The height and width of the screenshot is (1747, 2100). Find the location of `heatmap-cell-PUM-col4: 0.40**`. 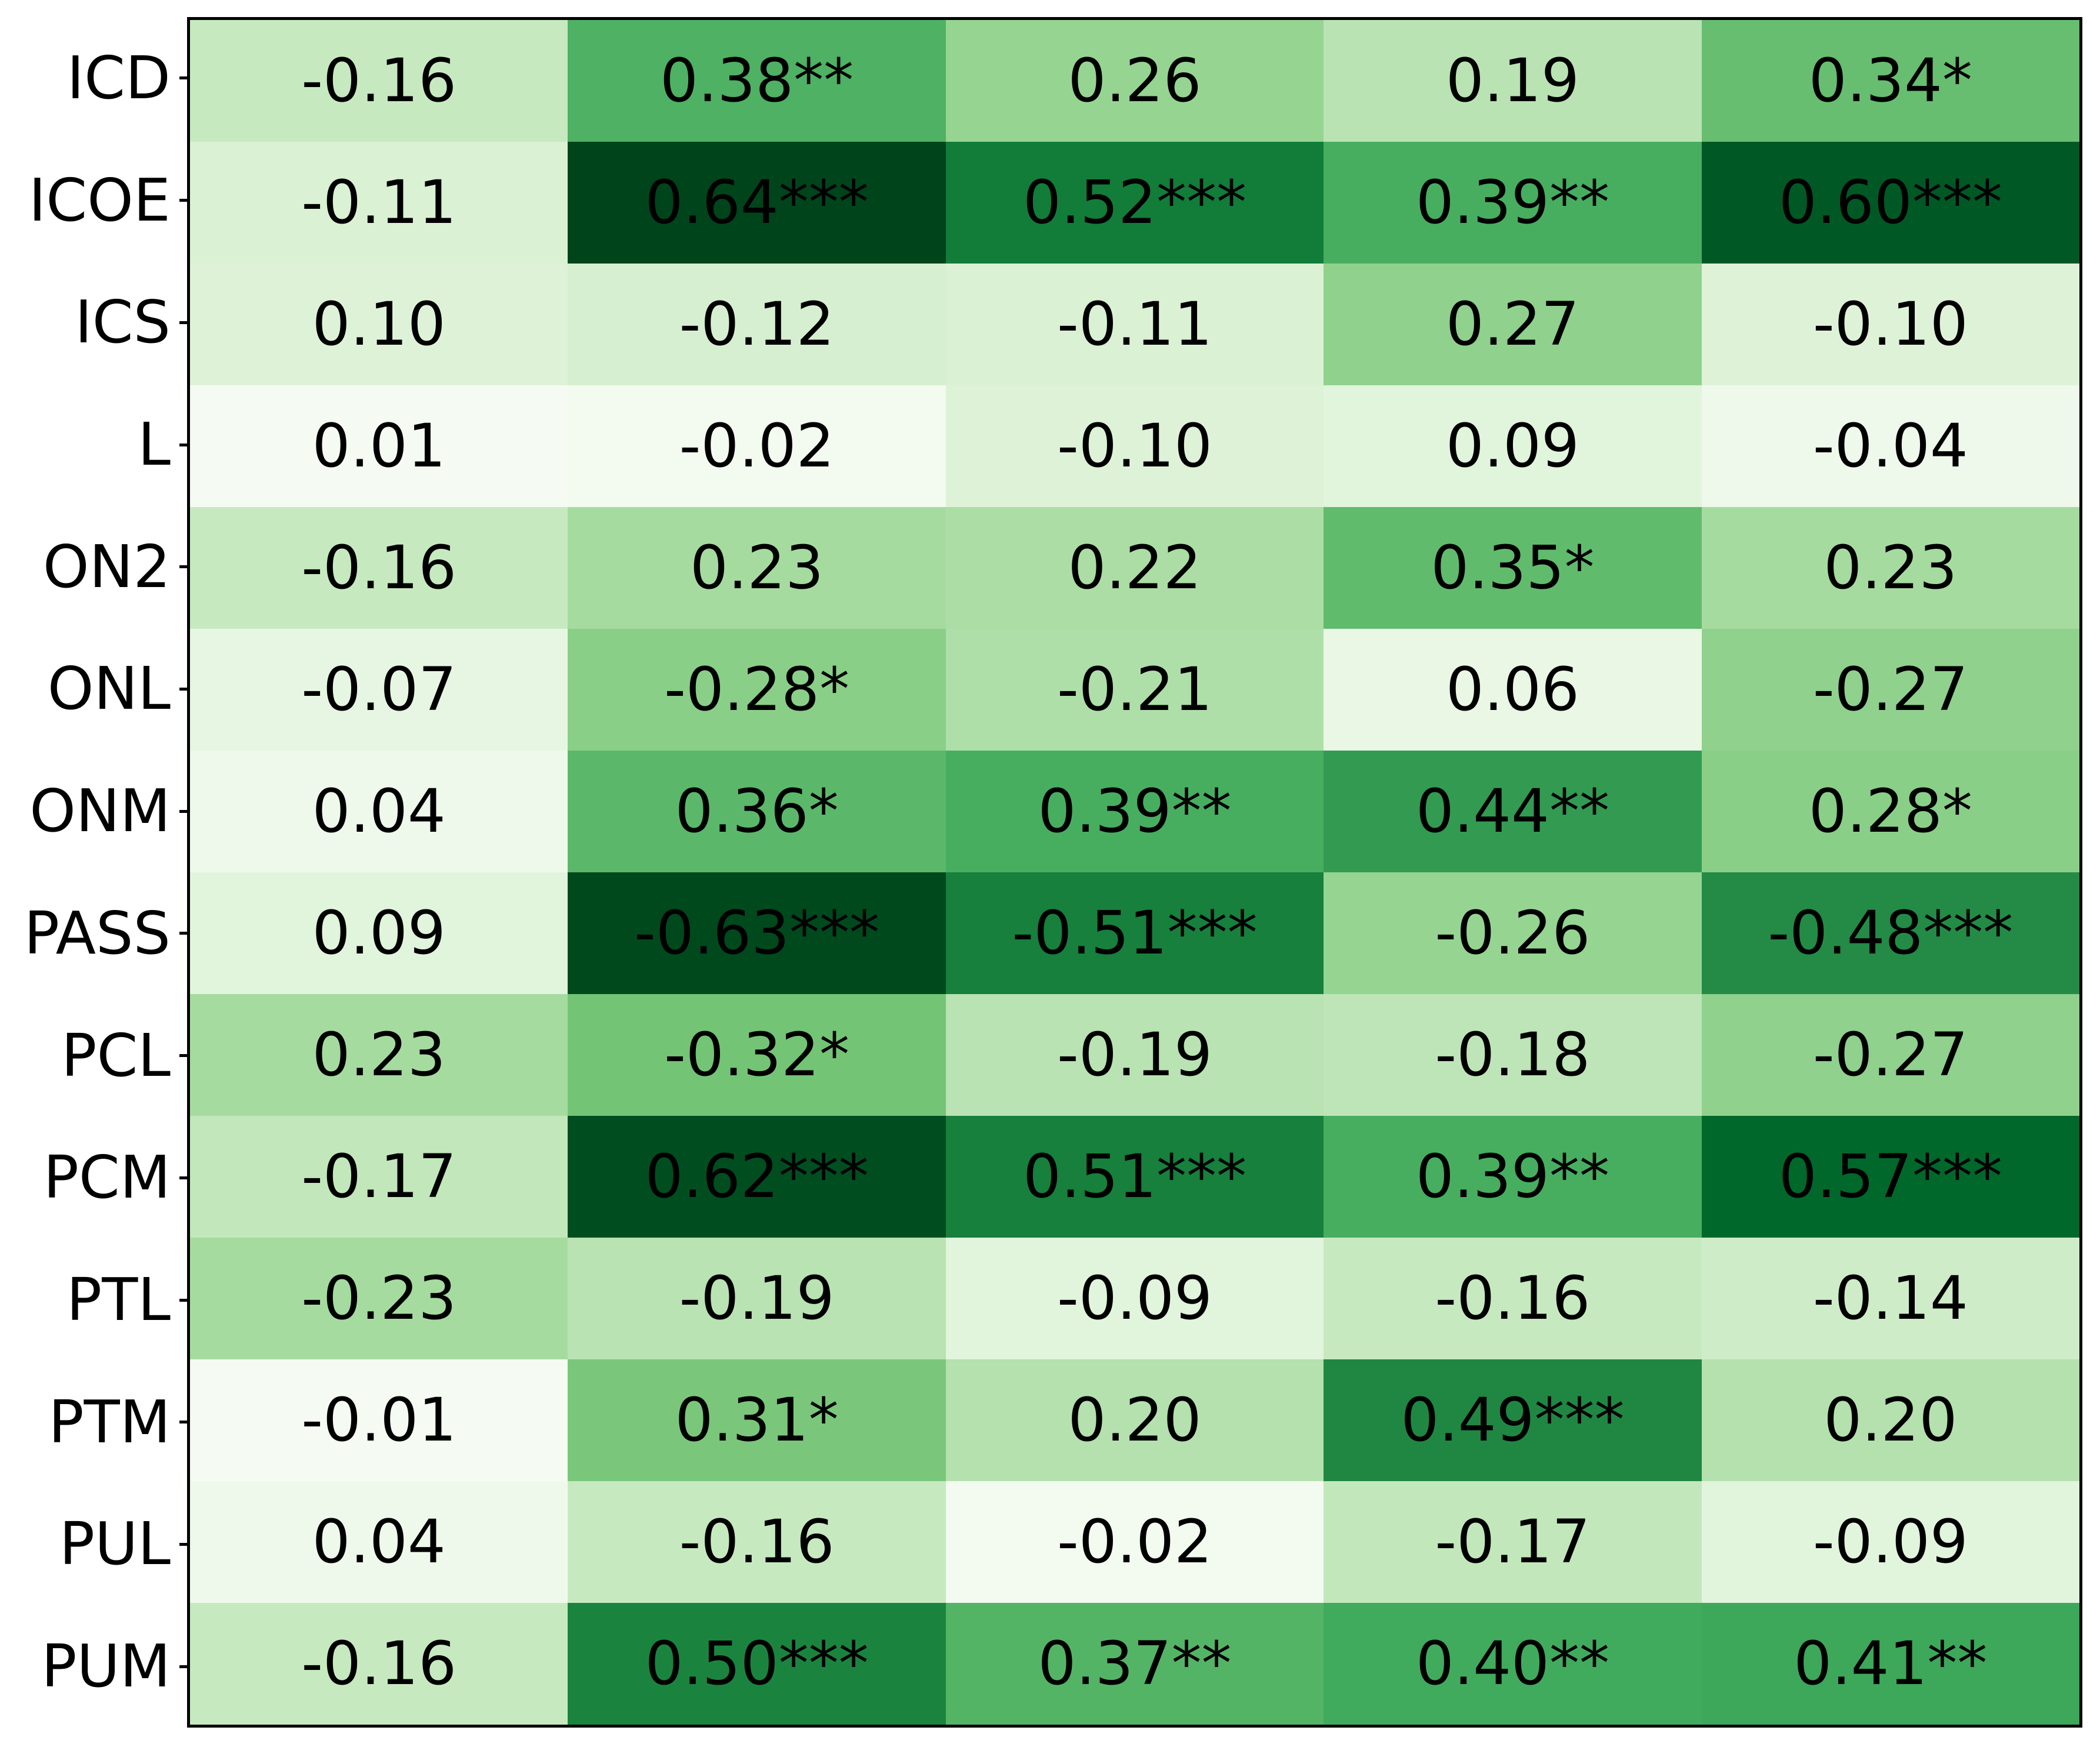

heatmap-cell-PUM-col4: 0.40** is located at coordinates (1513, 1664).